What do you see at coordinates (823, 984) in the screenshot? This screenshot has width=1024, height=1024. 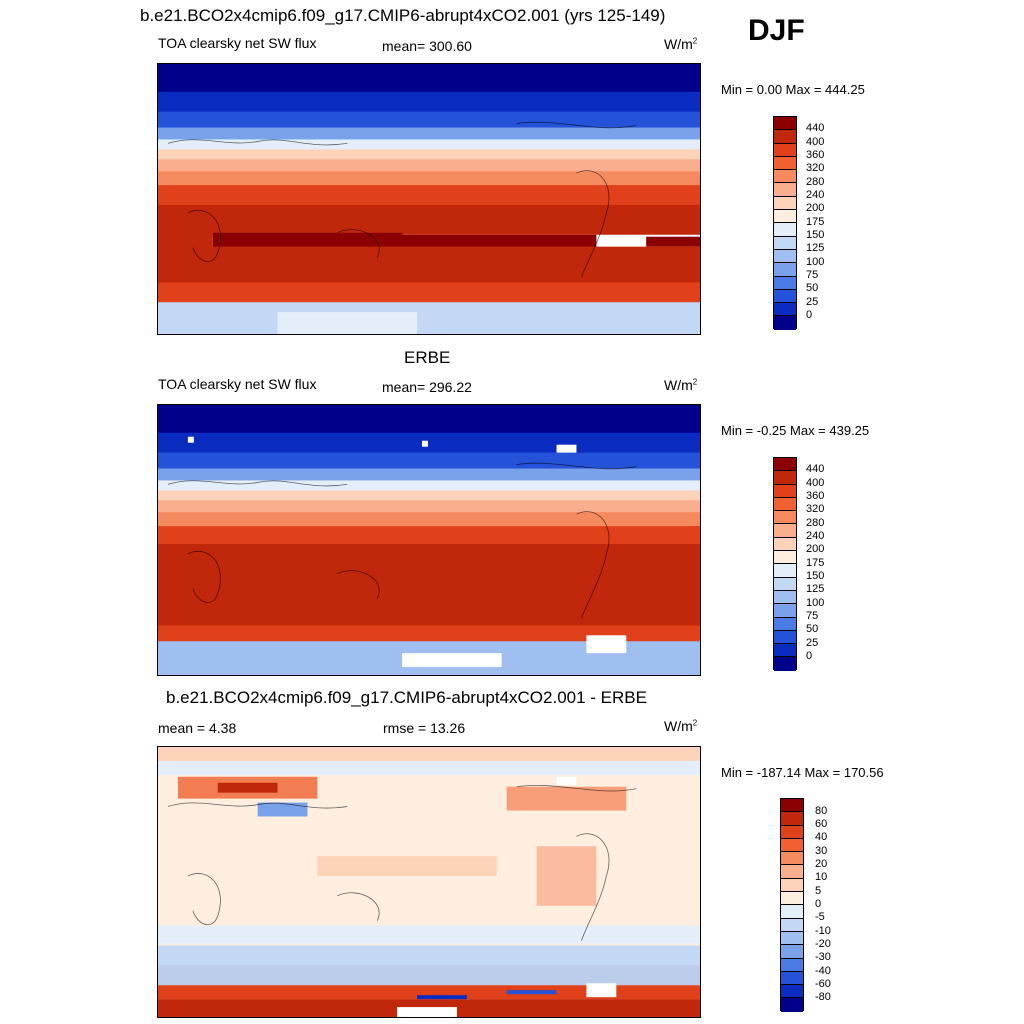 I see `panel-3-colorbar-label: -60` at bounding box center [823, 984].